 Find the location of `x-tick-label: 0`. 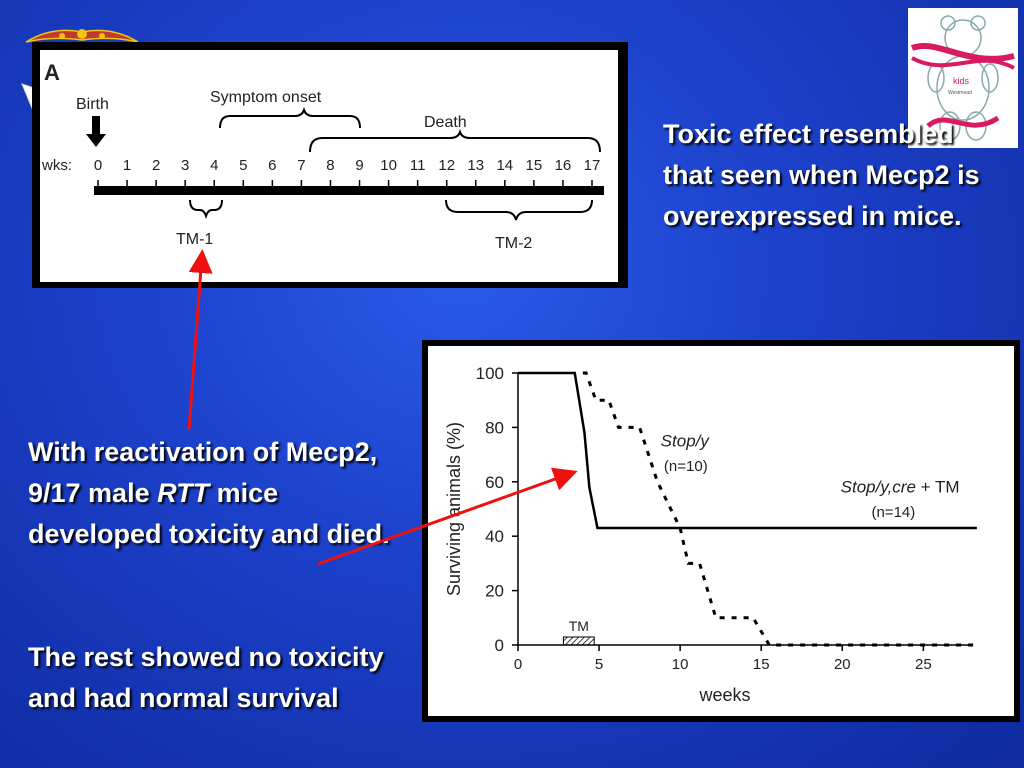

x-tick-label: 0 is located at coordinates (518, 664).